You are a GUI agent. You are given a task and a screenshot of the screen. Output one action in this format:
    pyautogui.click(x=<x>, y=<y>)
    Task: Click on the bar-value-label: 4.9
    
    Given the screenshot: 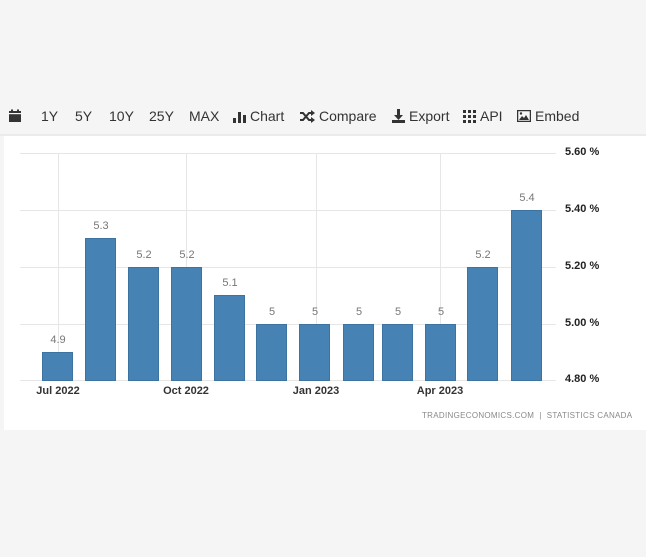 What is the action you would take?
    pyautogui.click(x=58, y=340)
    